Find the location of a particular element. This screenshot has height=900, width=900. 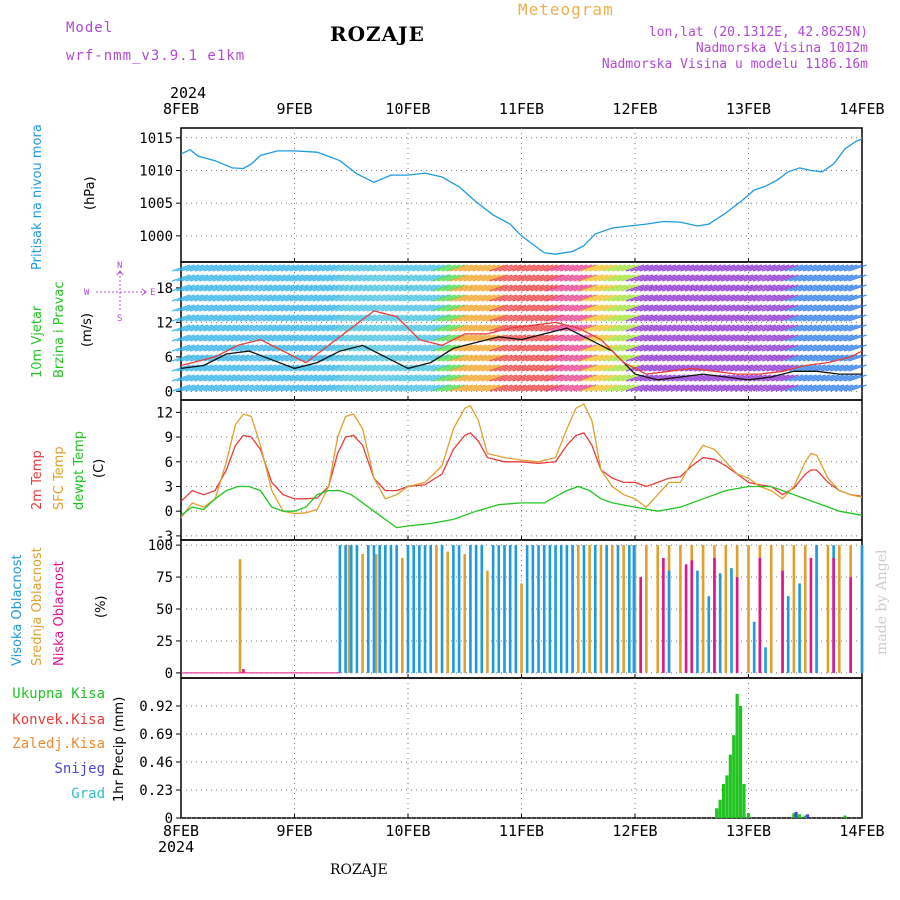

precip-legend-convective: Konvek.Kisa is located at coordinates (58, 720).